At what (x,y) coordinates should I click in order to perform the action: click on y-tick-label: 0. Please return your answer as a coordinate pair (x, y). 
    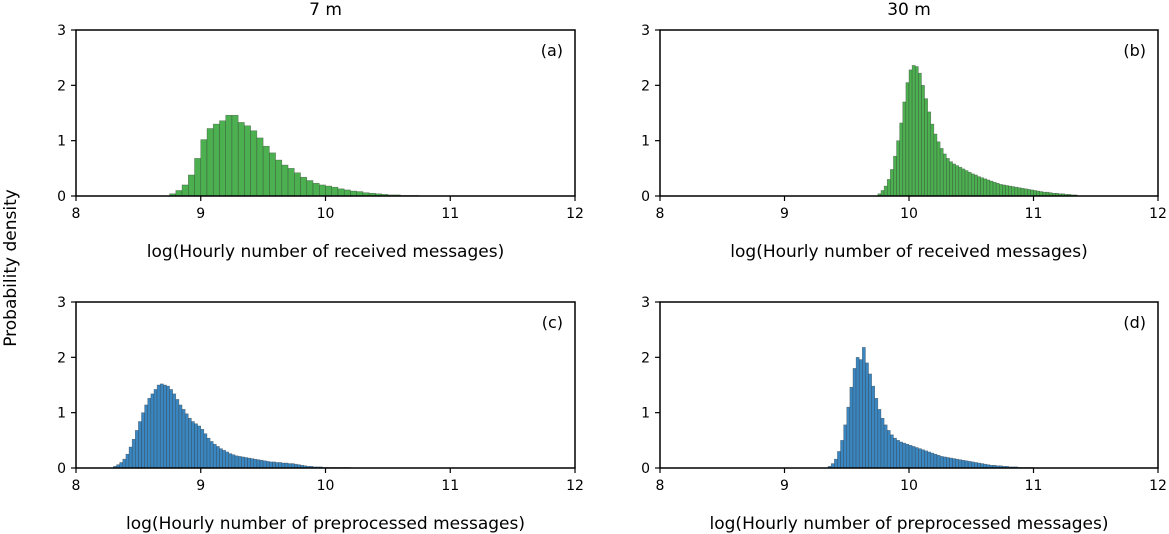
    Looking at the image, I should click on (645, 469).